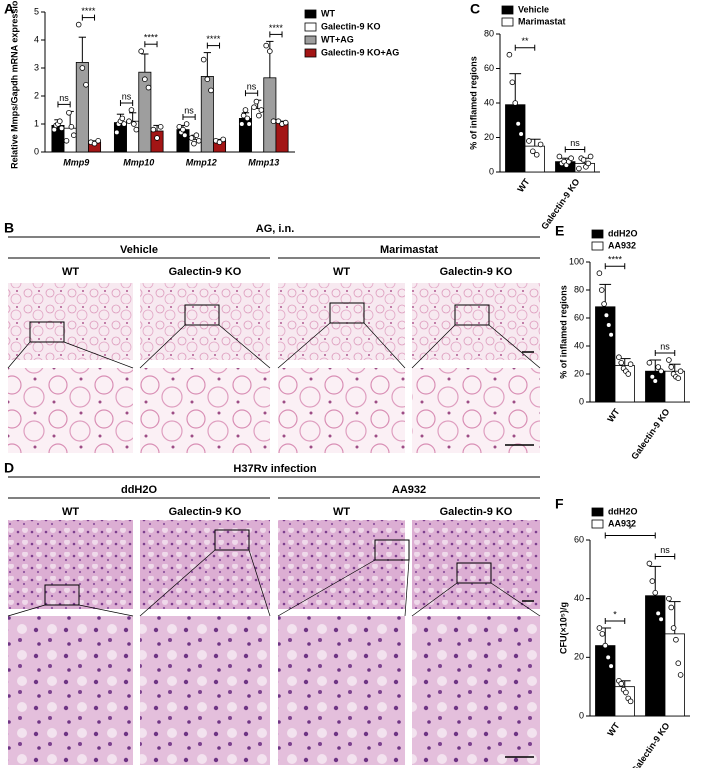 The image size is (709, 768). What do you see at coordinates (151, 38) in the screenshot?
I see `significance-label: ****` at bounding box center [151, 38].